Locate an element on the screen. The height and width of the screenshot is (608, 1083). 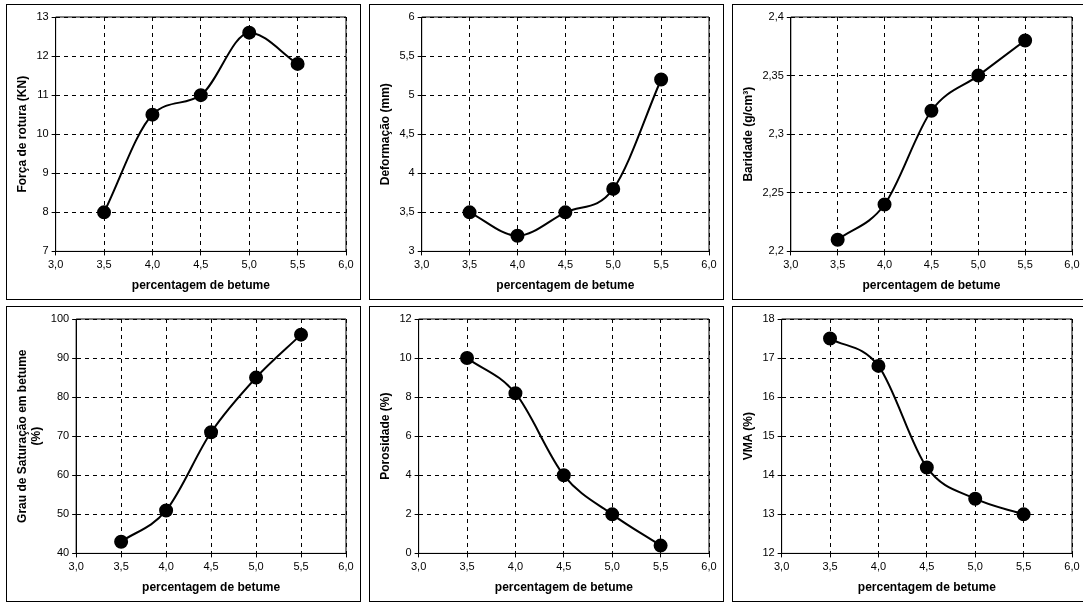
y-tick-label: 15 is located at coordinates (768, 435).